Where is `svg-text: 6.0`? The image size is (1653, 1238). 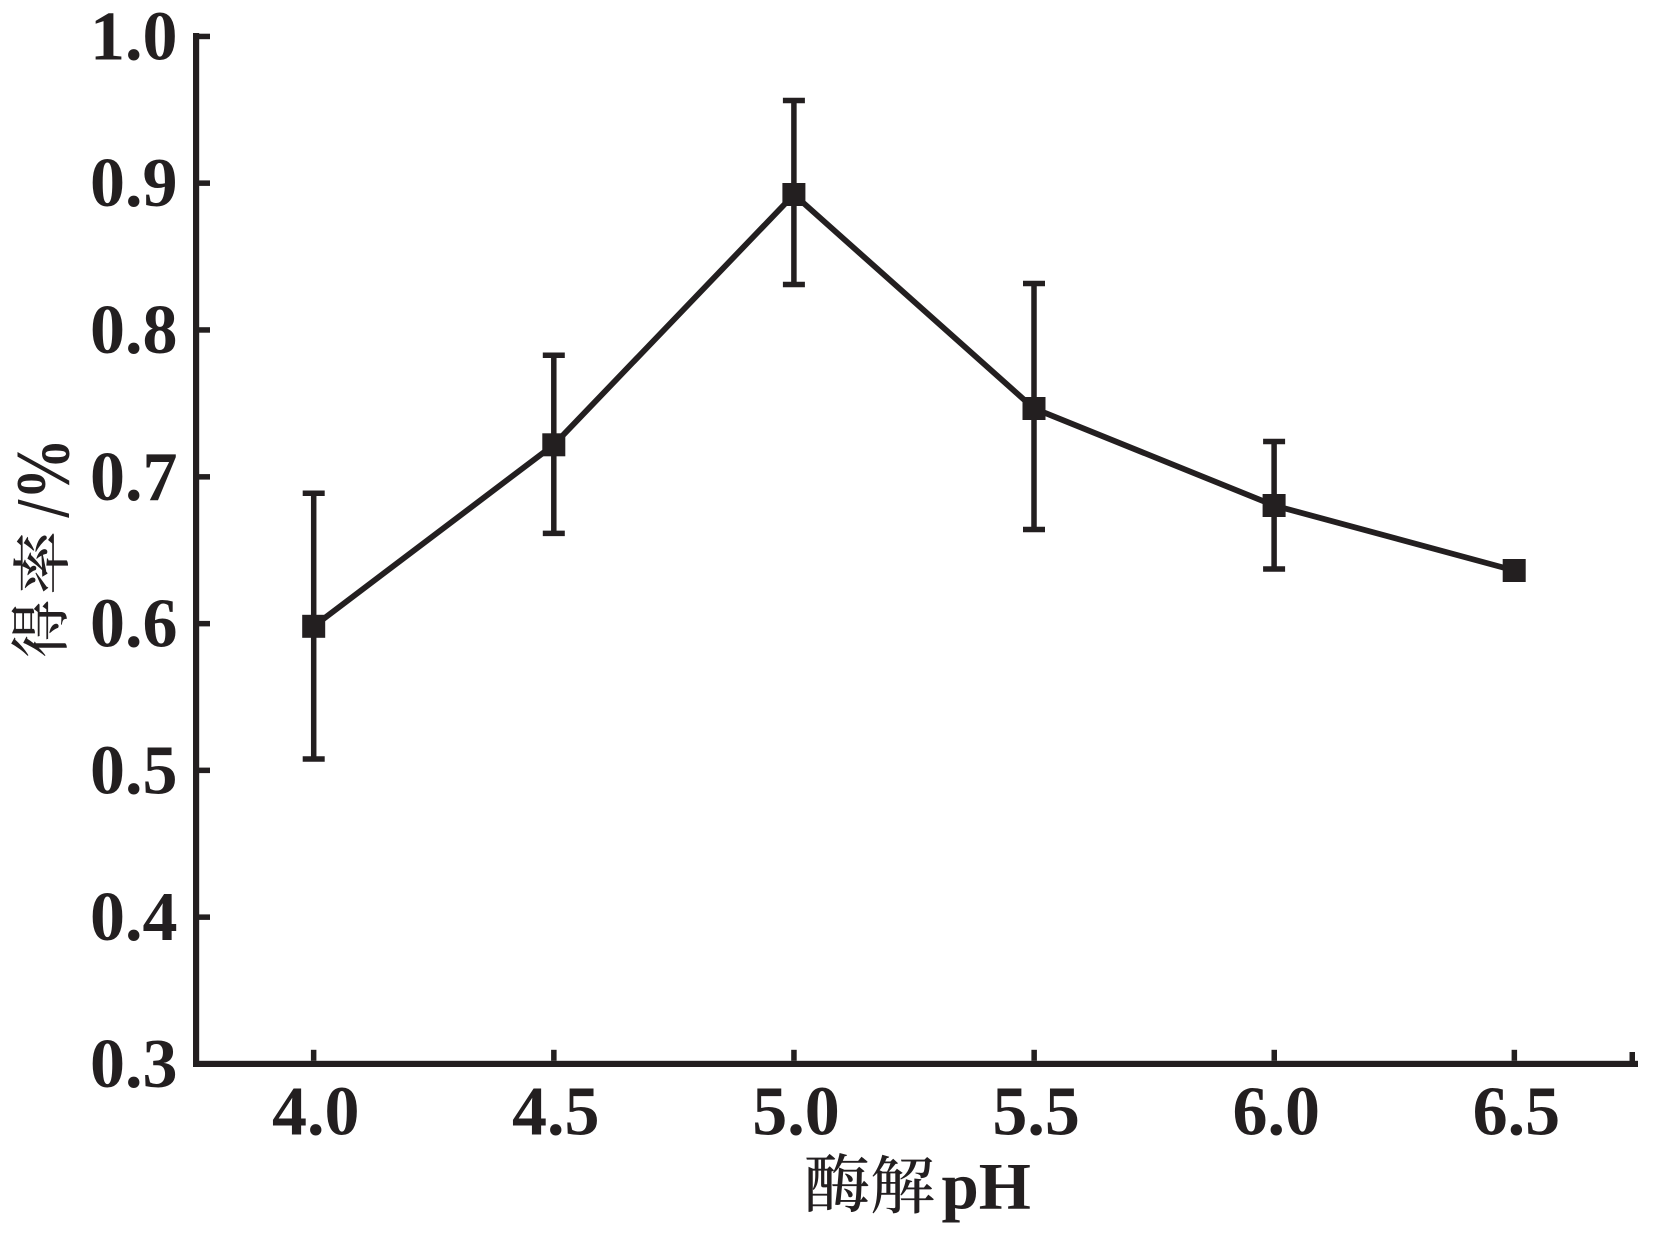 svg-text: 6.0 is located at coordinates (1277, 1112).